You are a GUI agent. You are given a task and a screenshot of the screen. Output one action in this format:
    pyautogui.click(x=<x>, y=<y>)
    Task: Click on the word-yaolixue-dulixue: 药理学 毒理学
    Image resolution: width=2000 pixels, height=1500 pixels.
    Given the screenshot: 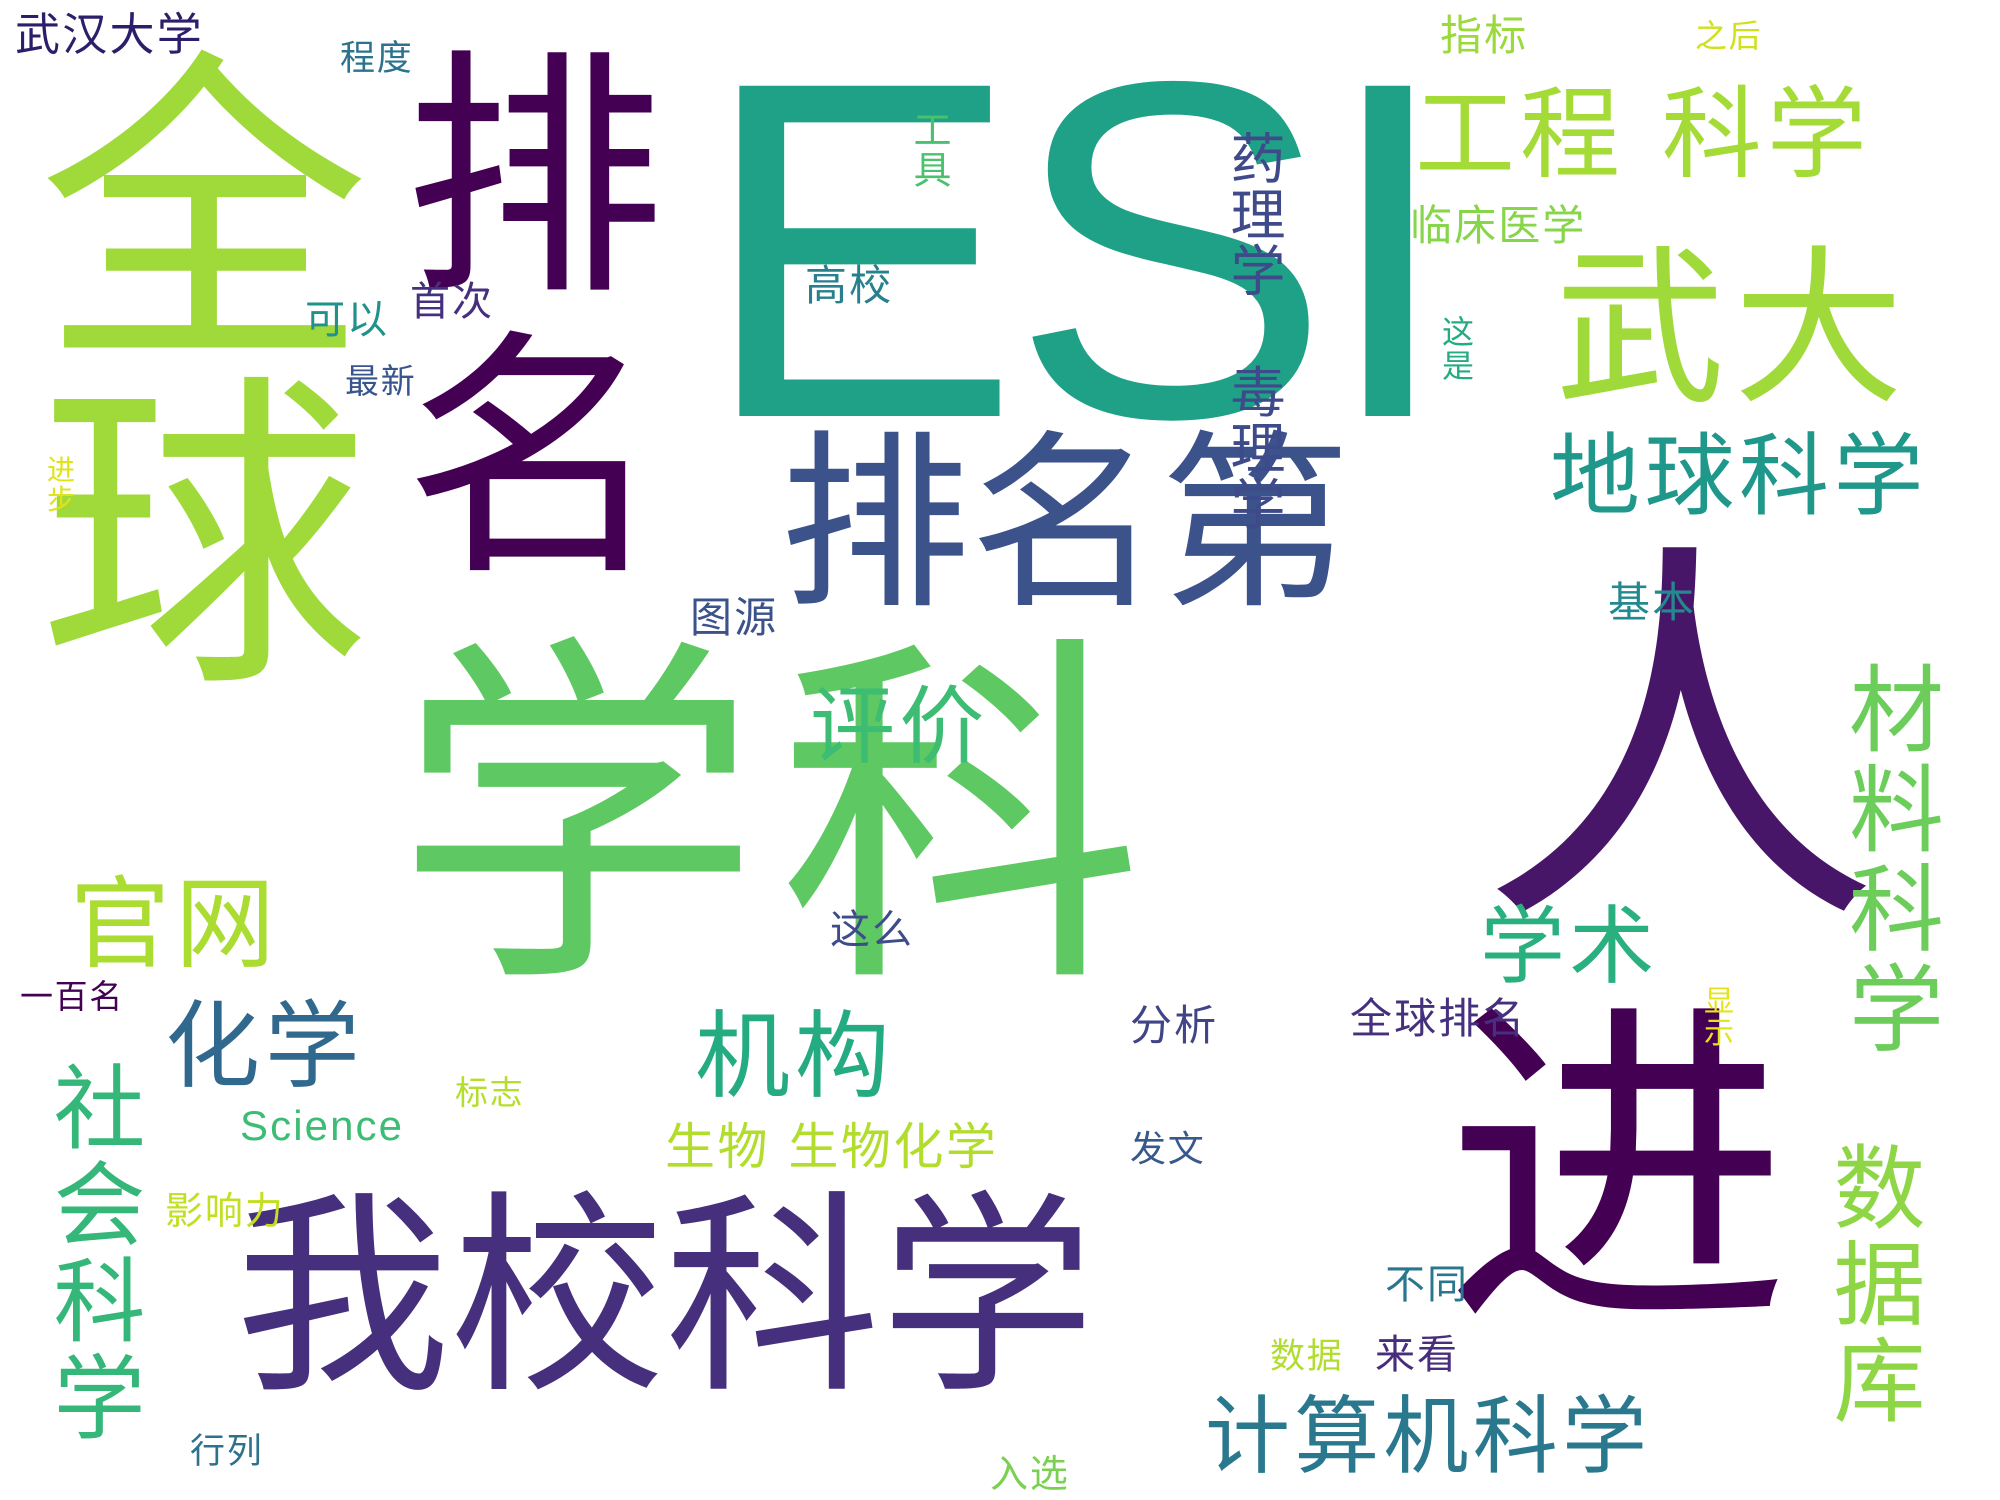 What is the action you would take?
    pyautogui.click(x=1253, y=331)
    